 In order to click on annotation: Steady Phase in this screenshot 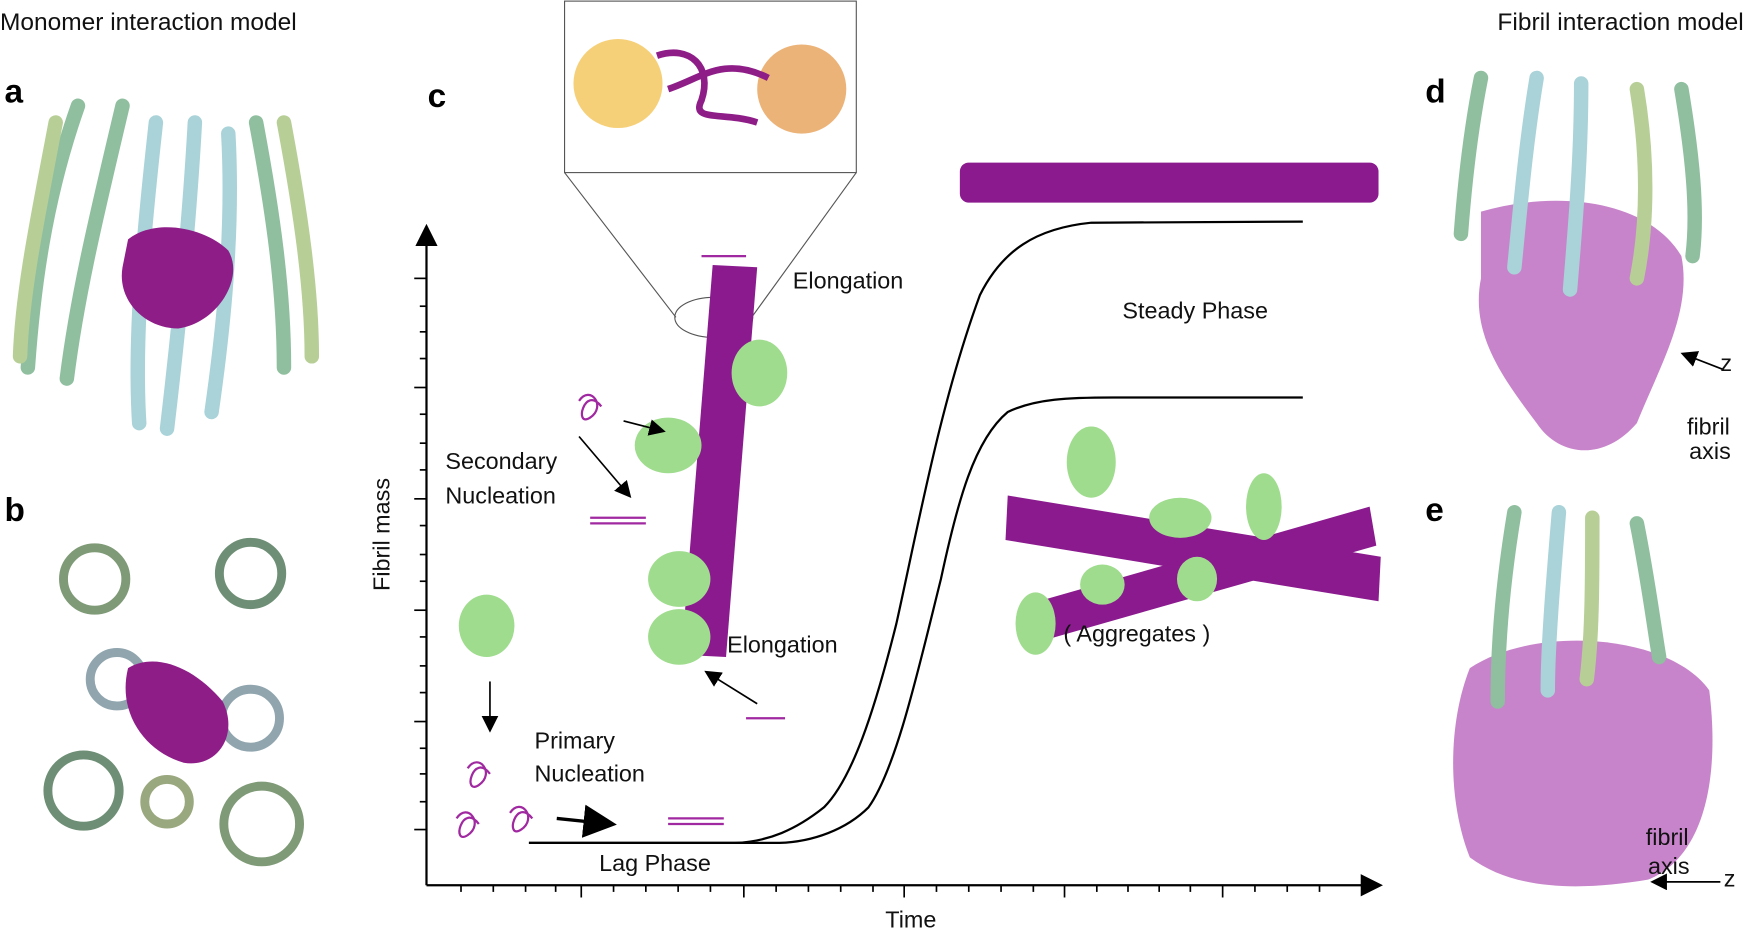, I will do `click(1195, 310)`.